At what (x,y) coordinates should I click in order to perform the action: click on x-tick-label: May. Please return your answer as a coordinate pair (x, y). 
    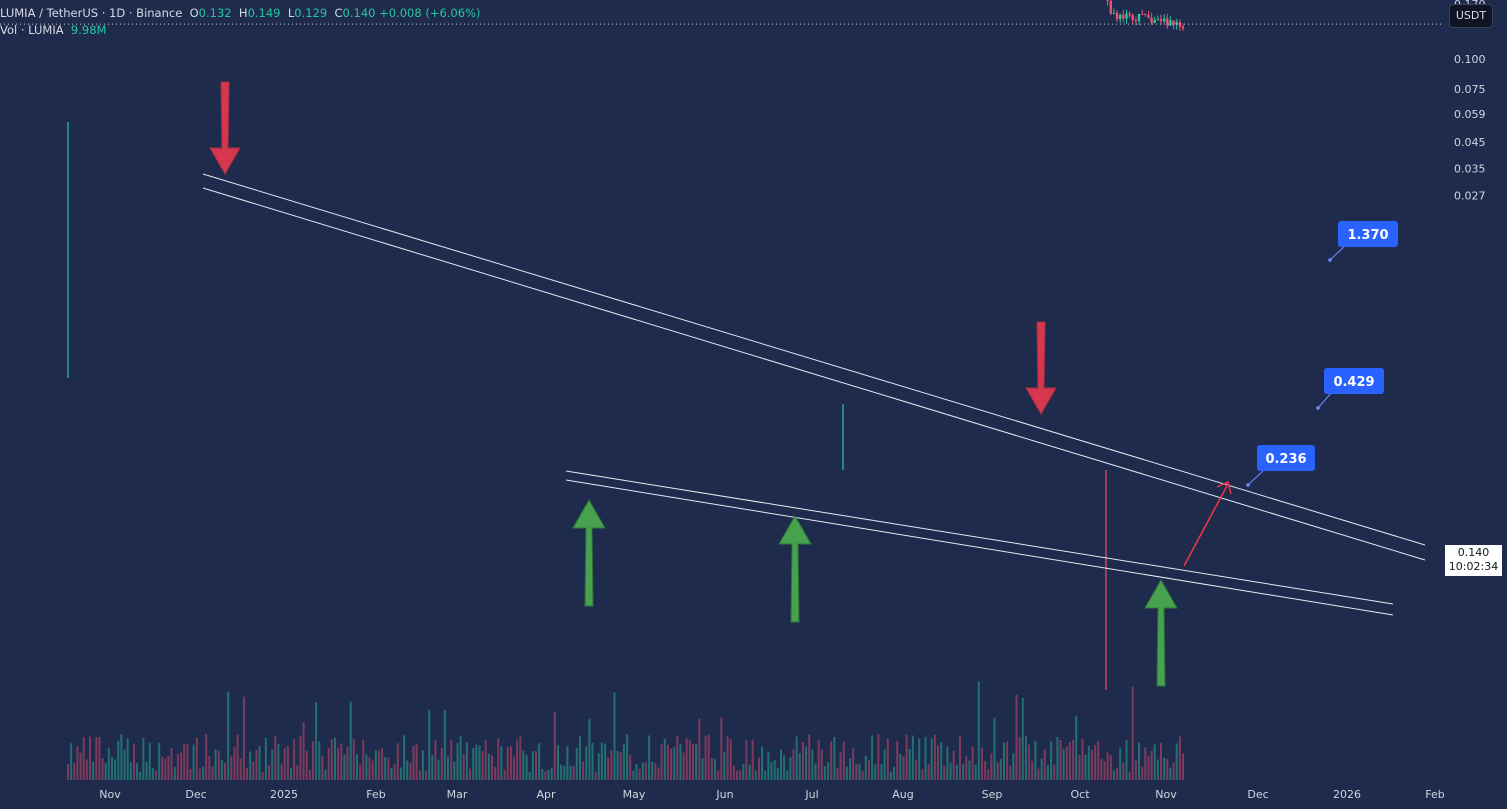
    Looking at the image, I should click on (634, 794).